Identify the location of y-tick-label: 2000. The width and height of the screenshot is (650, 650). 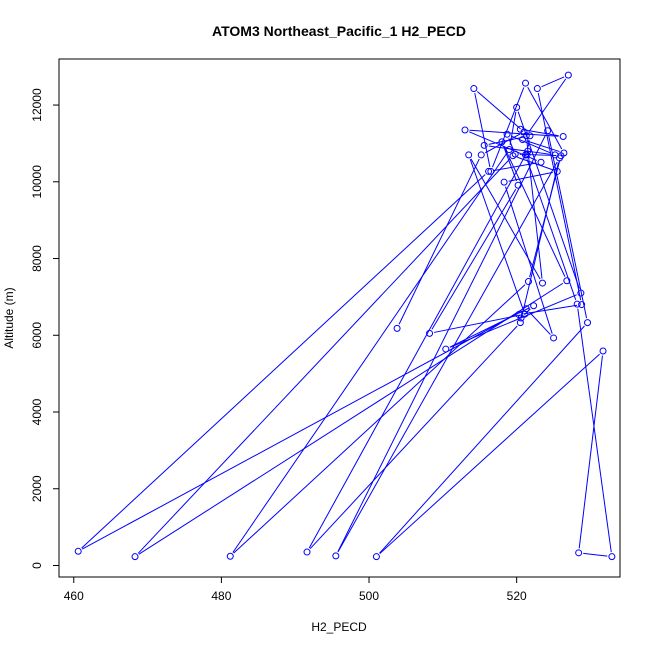
(37, 488).